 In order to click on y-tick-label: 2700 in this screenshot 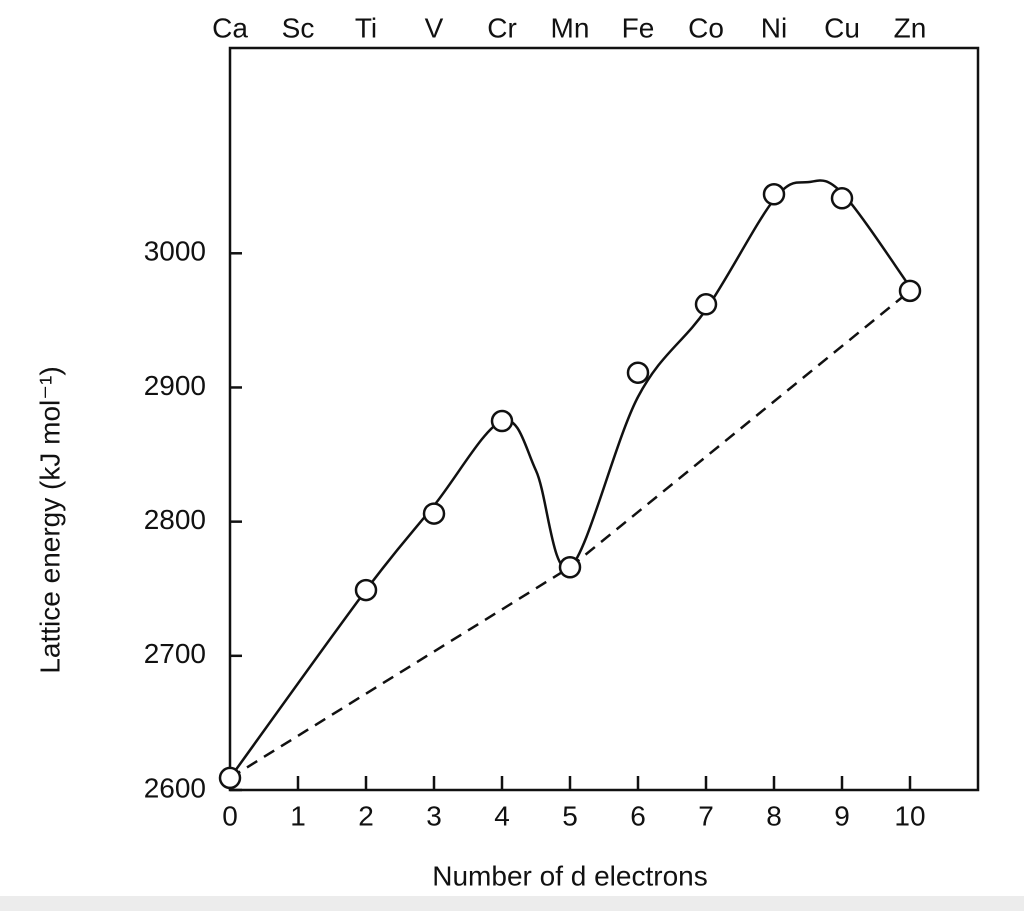, I will do `click(175, 653)`.